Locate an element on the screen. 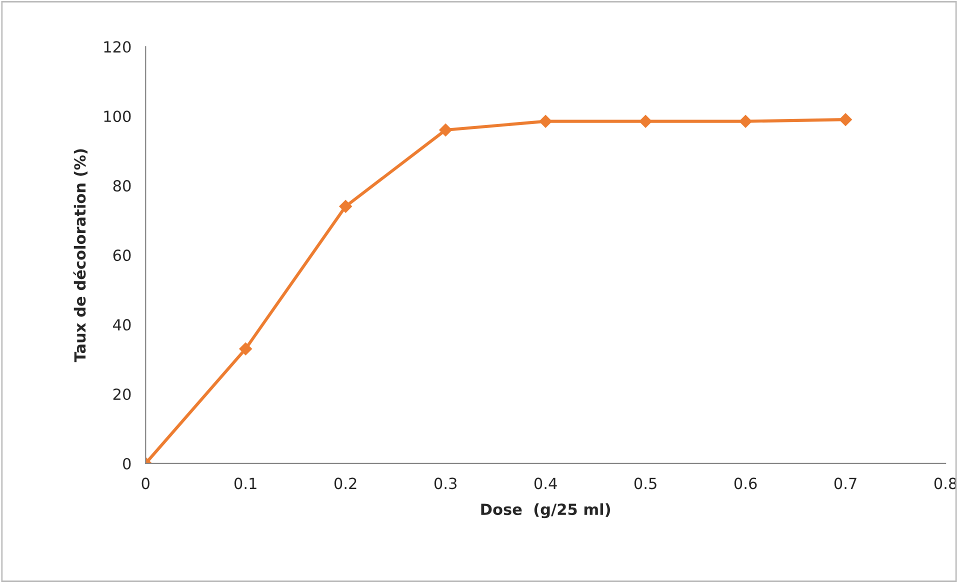  y-tick-label: 0 is located at coordinates (127, 464).